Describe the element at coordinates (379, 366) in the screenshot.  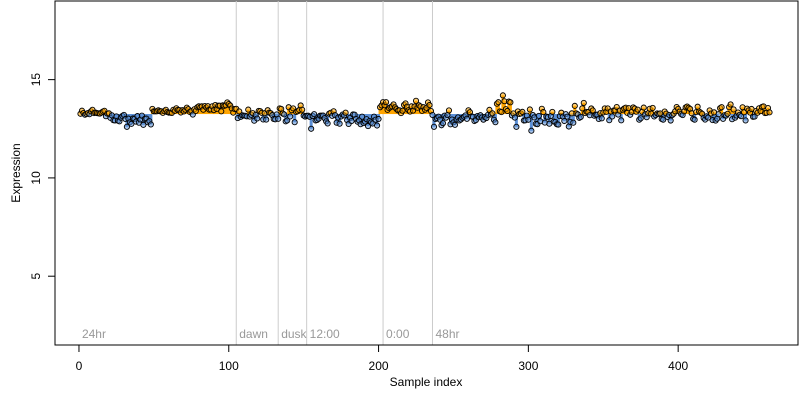
I see `x-tick-label: 200` at that location.